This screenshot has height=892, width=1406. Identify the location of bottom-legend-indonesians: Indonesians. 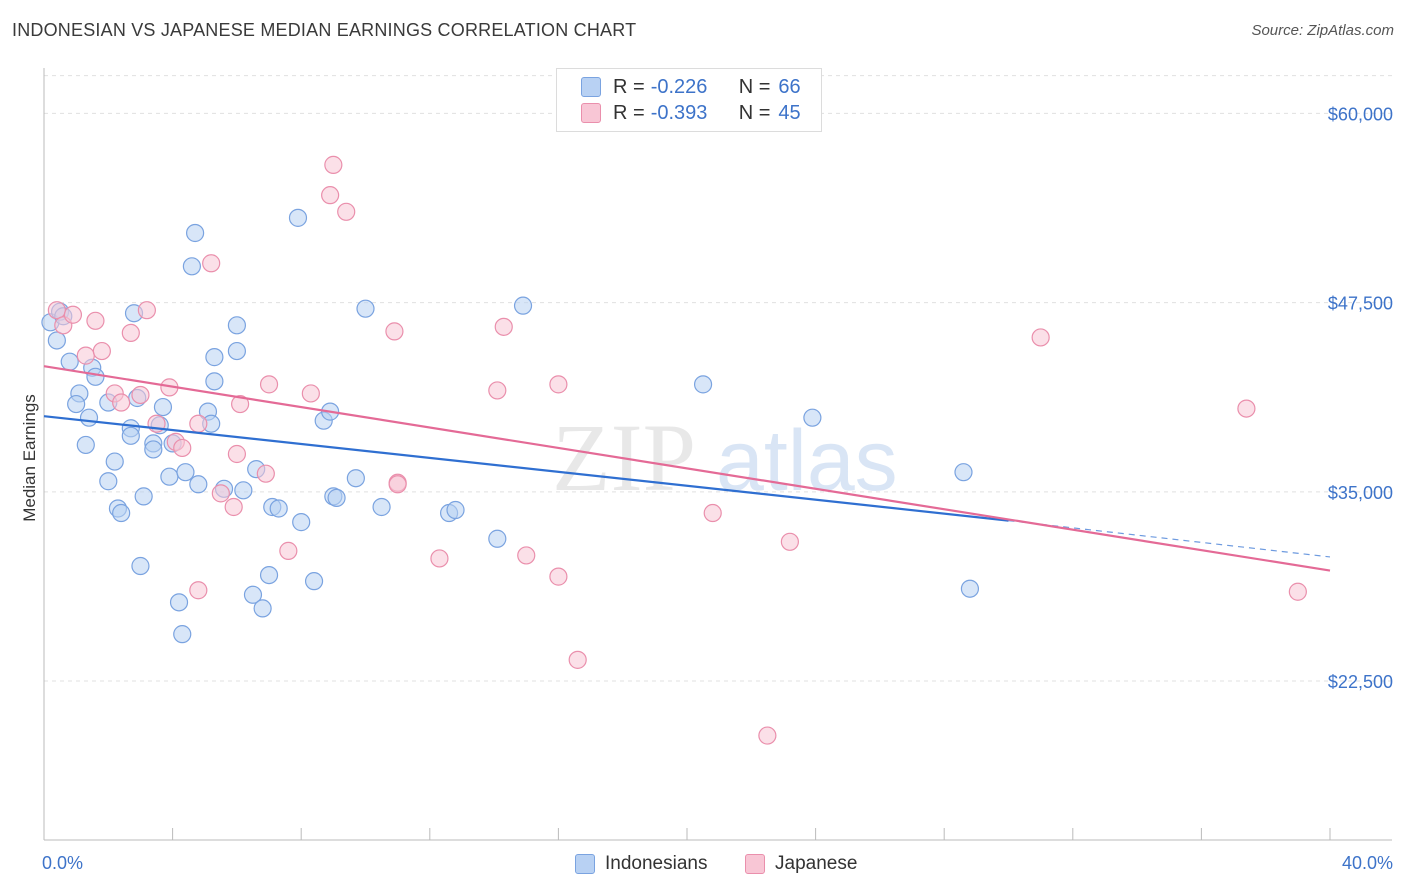
(641, 864).